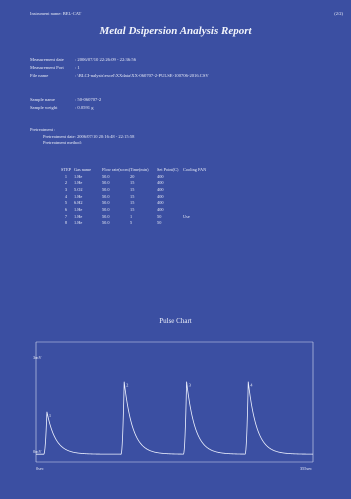 Image resolution: width=351 pixels, height=499 pixels. Describe the element at coordinates (251, 385) in the screenshot. I see `peak-label-4: 4` at that location.